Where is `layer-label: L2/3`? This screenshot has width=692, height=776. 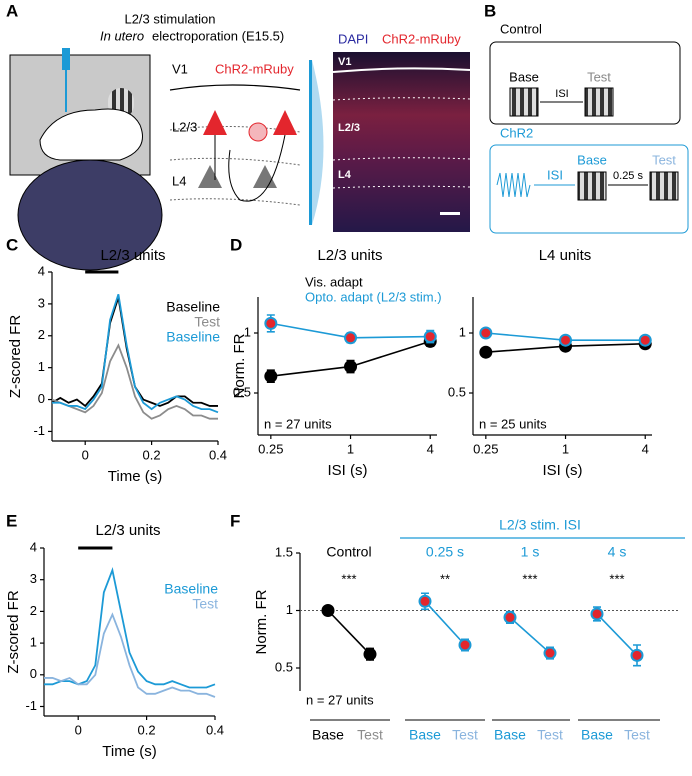
layer-label: L2/3 is located at coordinates (184, 126).